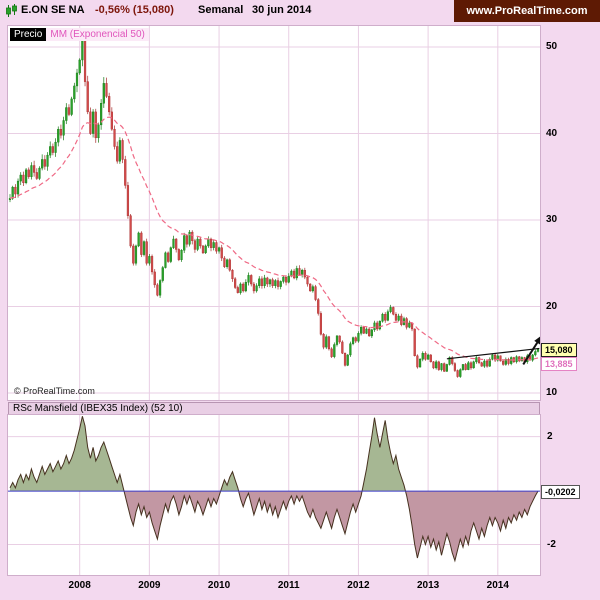  Describe the element at coordinates (497, 585) in the screenshot. I see `year-label-2014: 2014` at that location.